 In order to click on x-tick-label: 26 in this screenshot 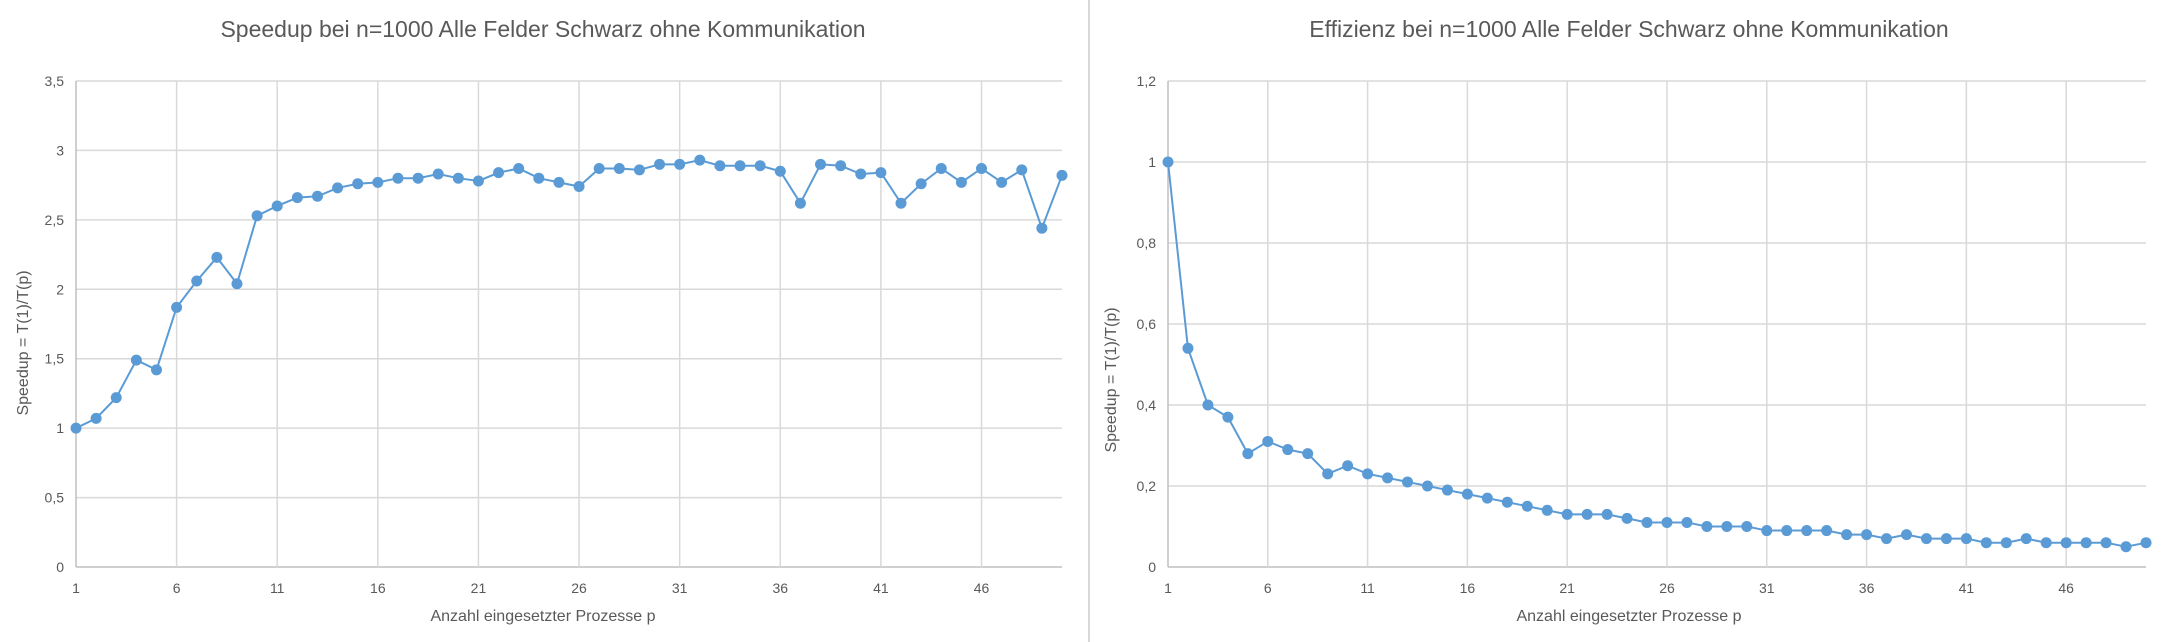, I will do `click(1667, 588)`.